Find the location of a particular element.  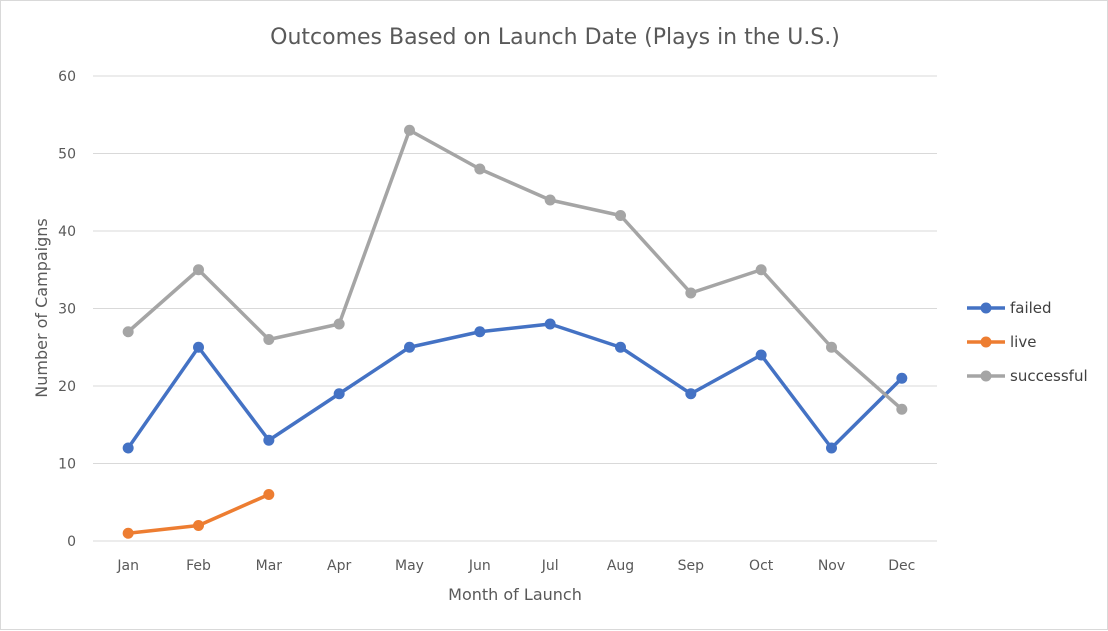

series-line-failed is located at coordinates (515, 386).